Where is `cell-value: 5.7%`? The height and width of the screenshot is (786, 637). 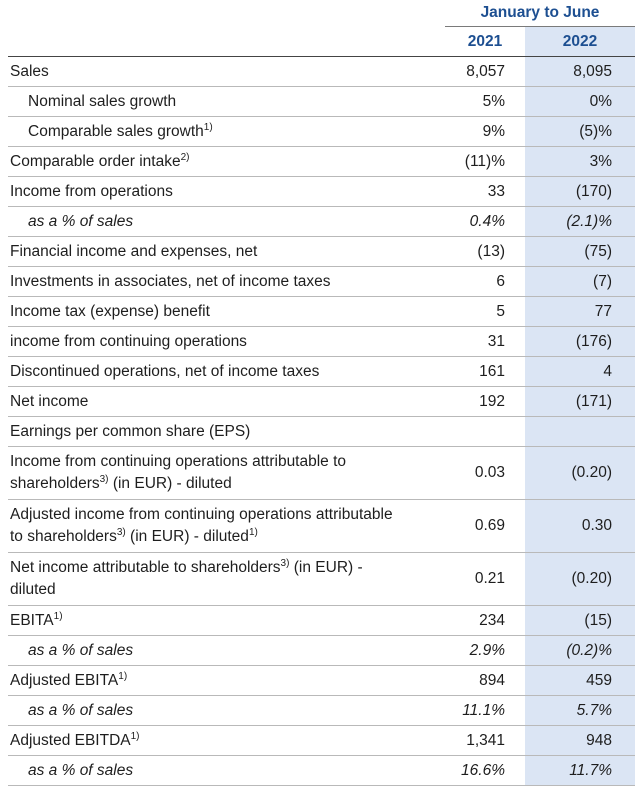 cell-value: 5.7% is located at coordinates (580, 710).